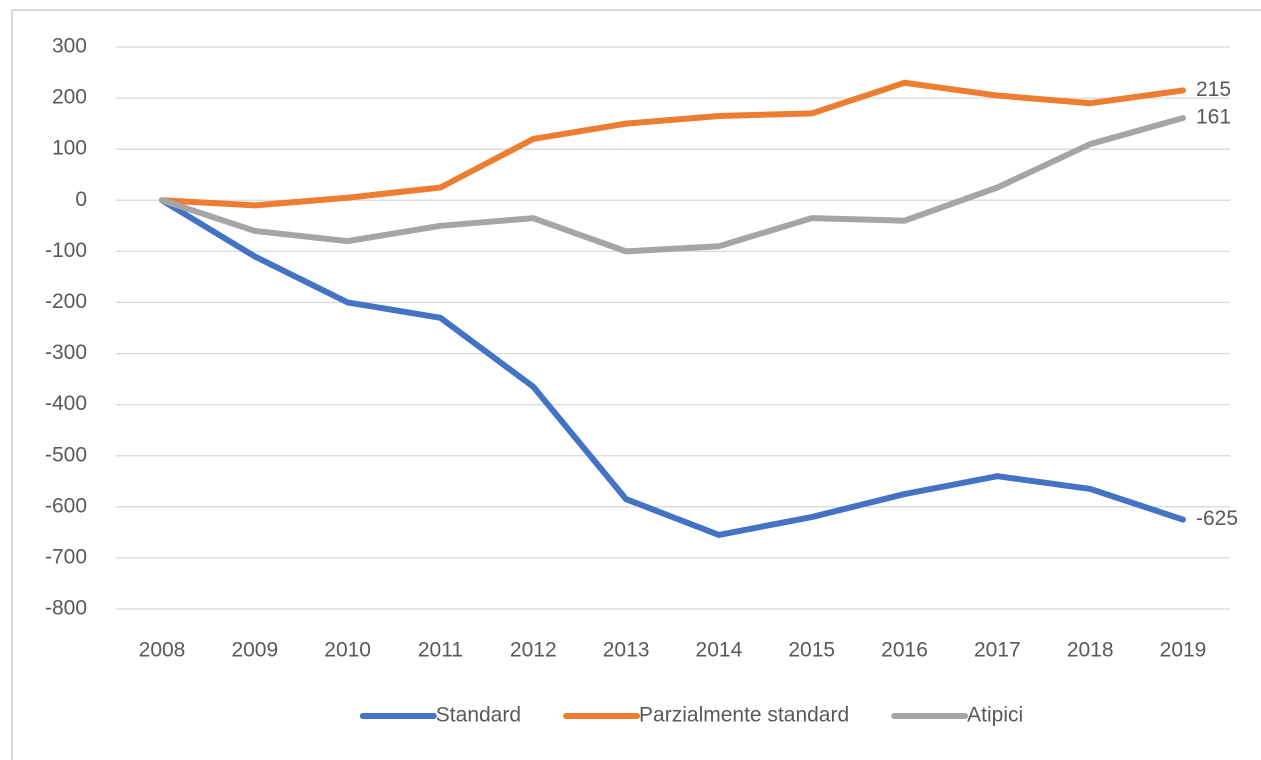 The width and height of the screenshot is (1261, 760). Describe the element at coordinates (347, 650) in the screenshot. I see `x-tick-label: 2010` at that location.